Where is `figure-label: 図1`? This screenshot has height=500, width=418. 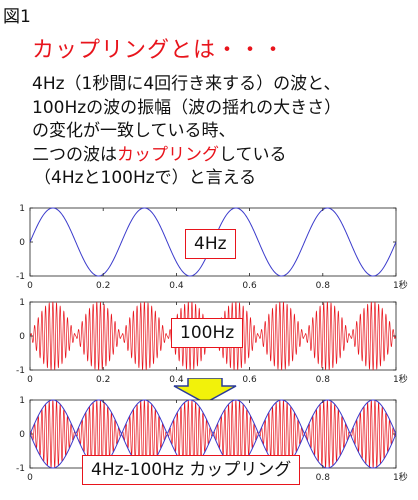
figure-label: 図1 is located at coordinates (17, 17).